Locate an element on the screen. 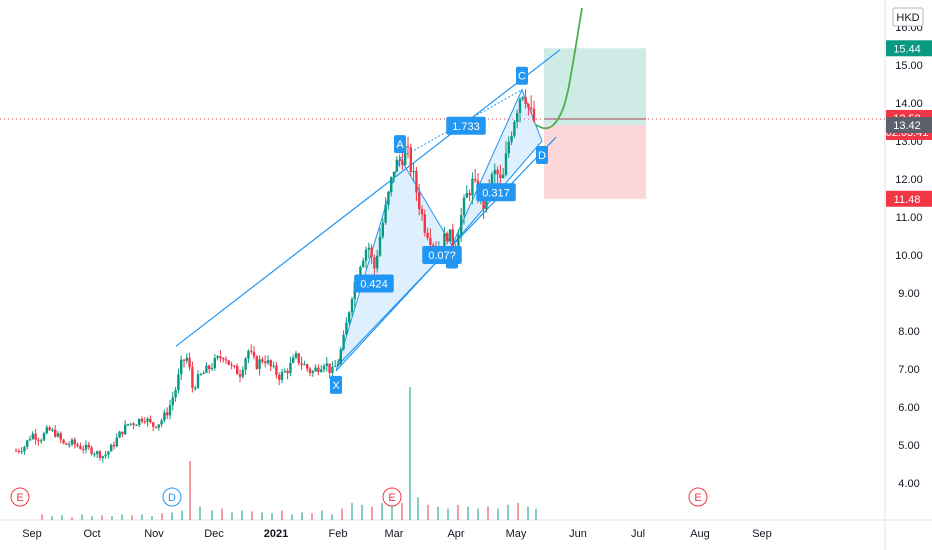 The width and height of the screenshot is (932, 550). price-tick-label: 10.00 is located at coordinates (909, 256).